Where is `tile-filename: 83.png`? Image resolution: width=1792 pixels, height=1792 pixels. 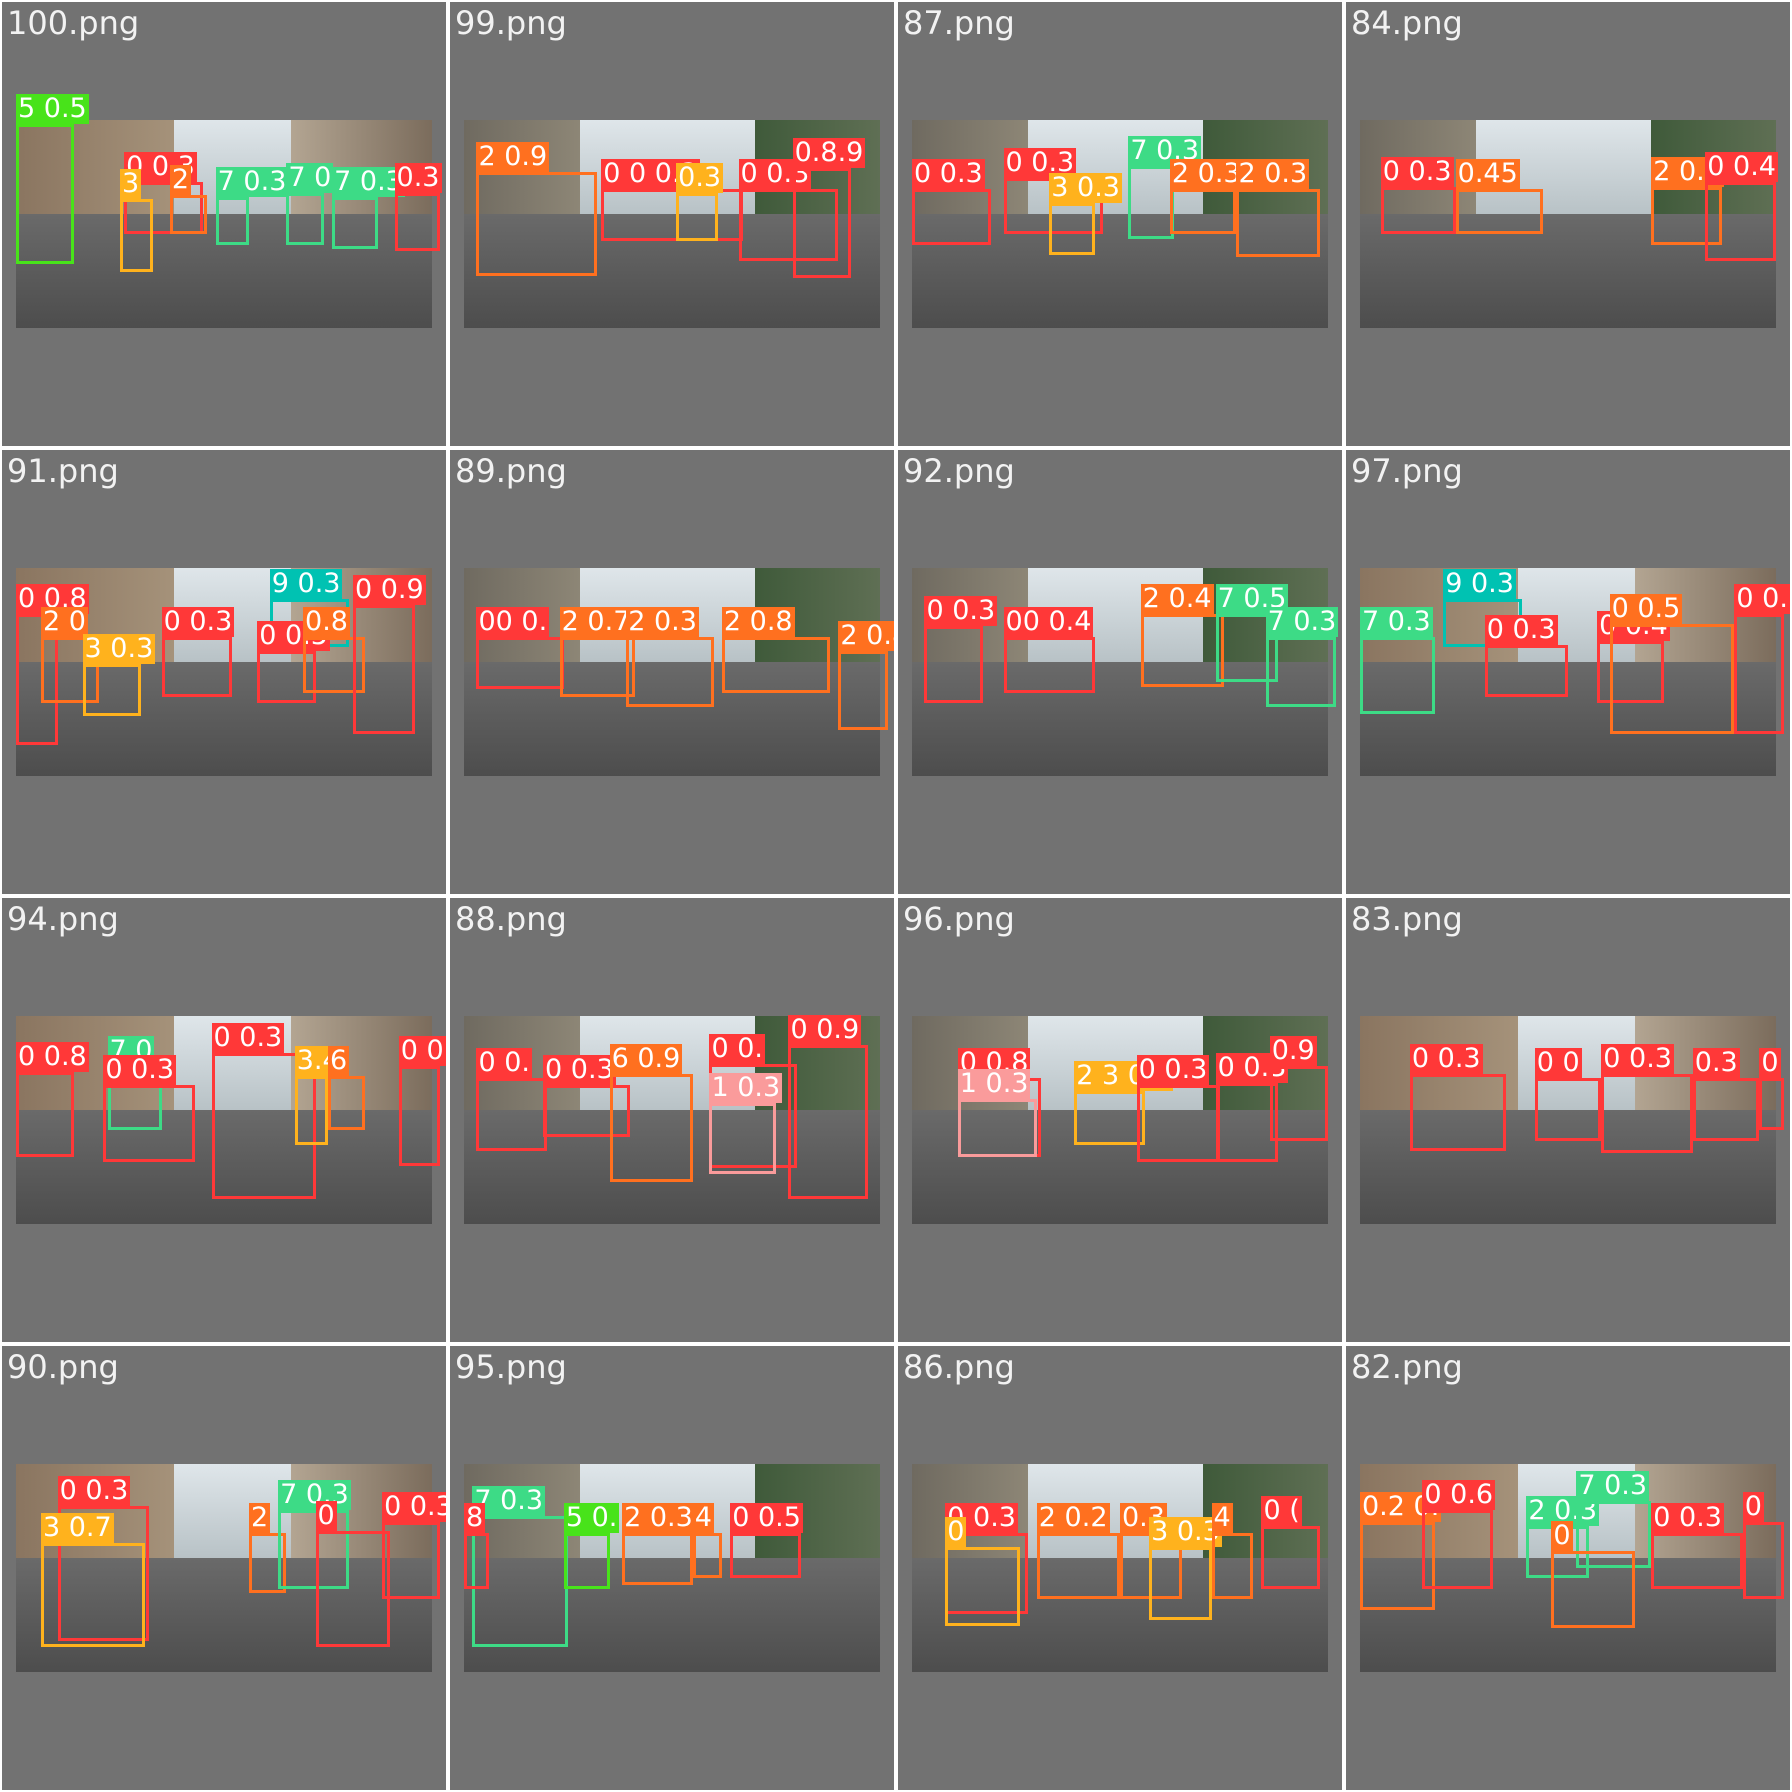
tile-filename: 83.png is located at coordinates (1407, 919).